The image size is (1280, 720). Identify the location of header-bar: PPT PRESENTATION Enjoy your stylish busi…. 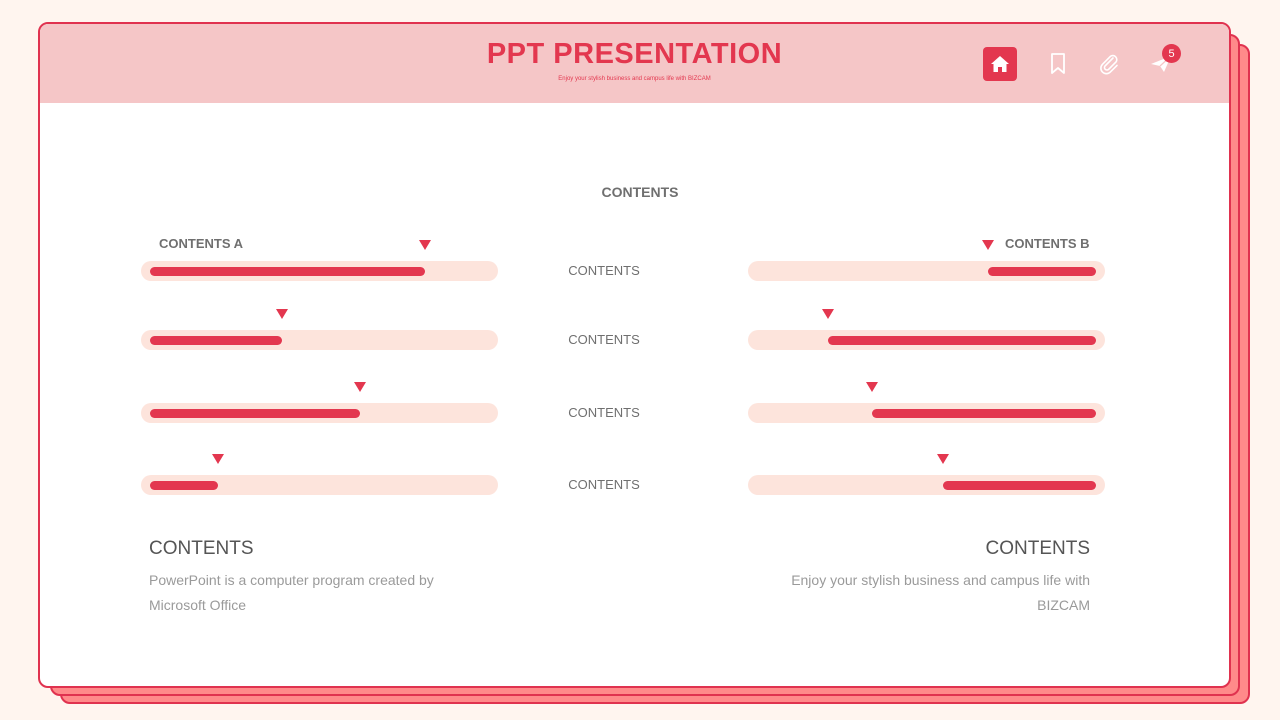
(634, 63).